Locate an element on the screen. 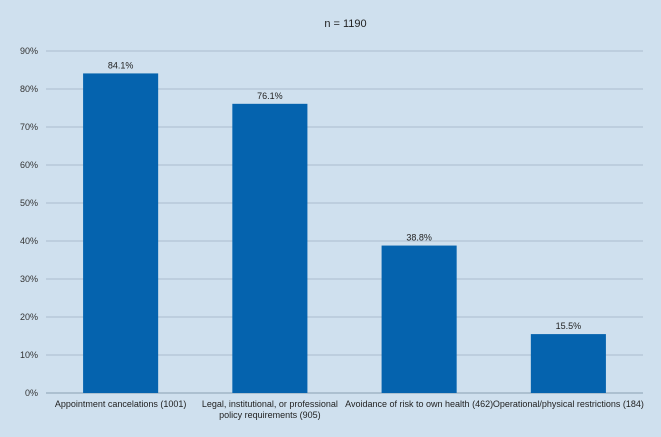 The width and height of the screenshot is (661, 437). y-tick-label: 0% is located at coordinates (31, 393).